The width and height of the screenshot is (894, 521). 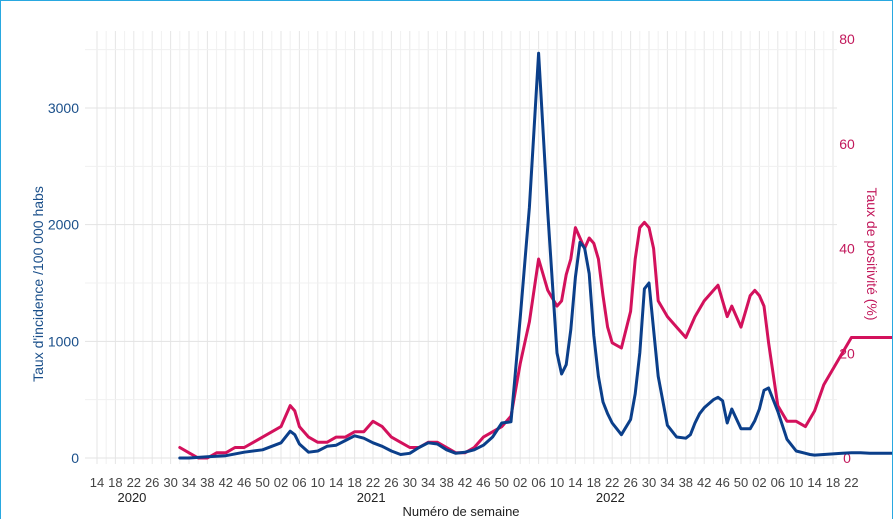 What do you see at coordinates (847, 144) in the screenshot?
I see `right-tick-label: 60` at bounding box center [847, 144].